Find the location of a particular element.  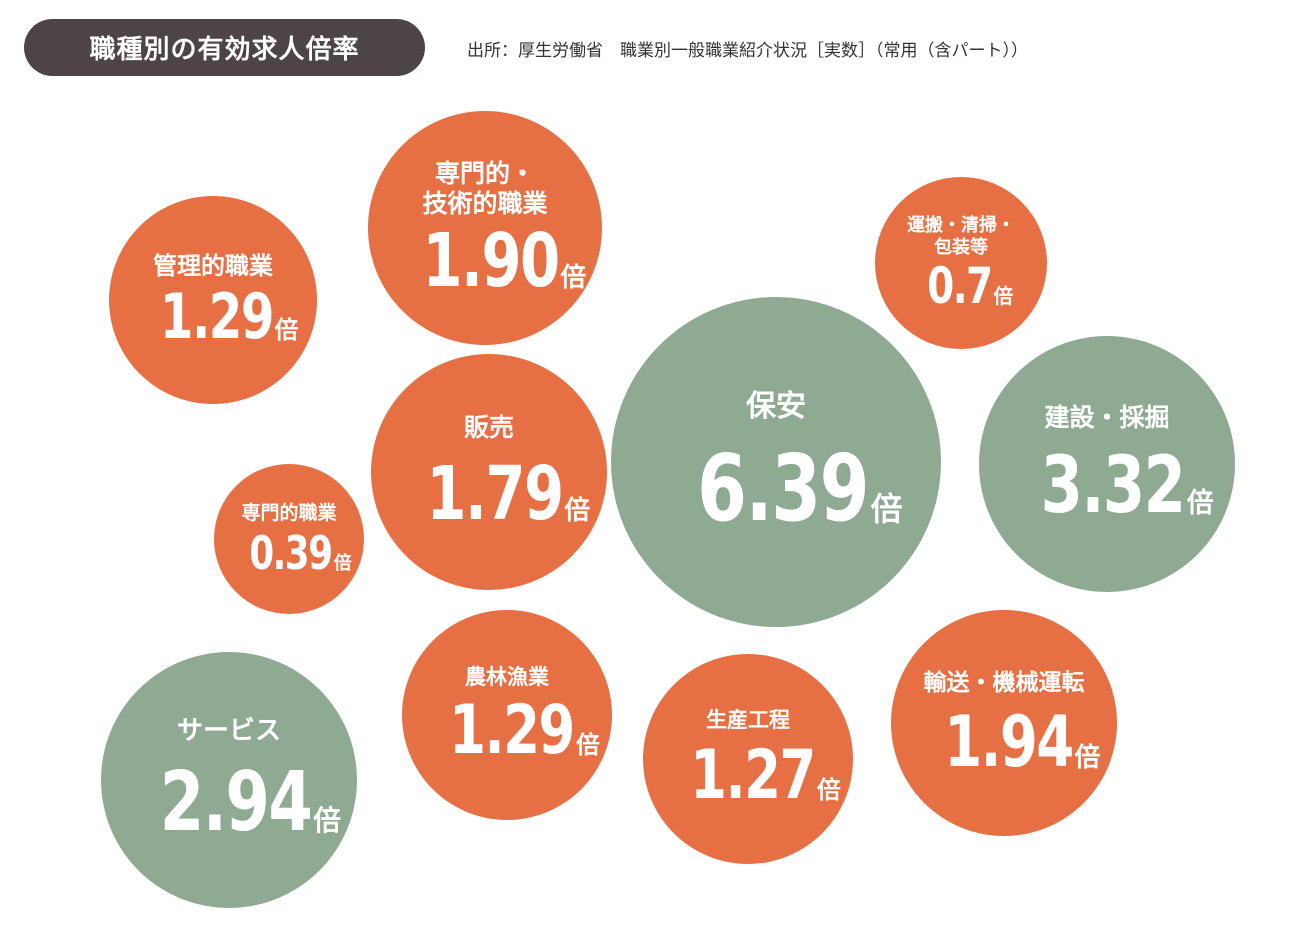

bubble-1: 専門的・ 技術的職業 1.90 倍 is located at coordinates (485, 228).